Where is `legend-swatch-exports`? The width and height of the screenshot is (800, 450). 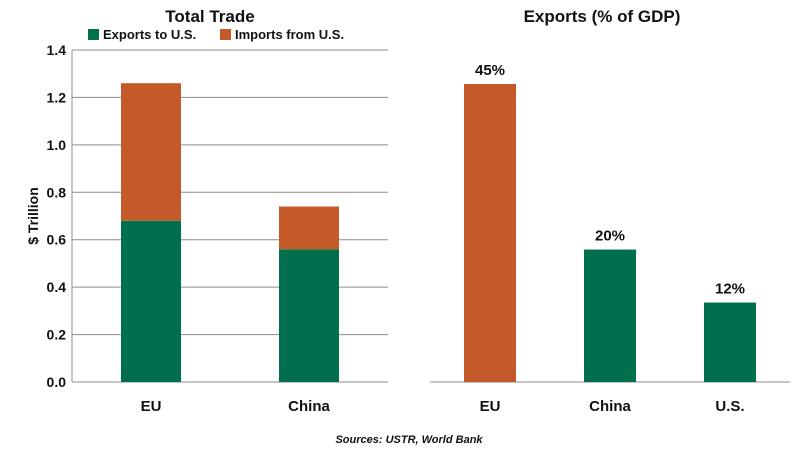
legend-swatch-exports is located at coordinates (93, 34).